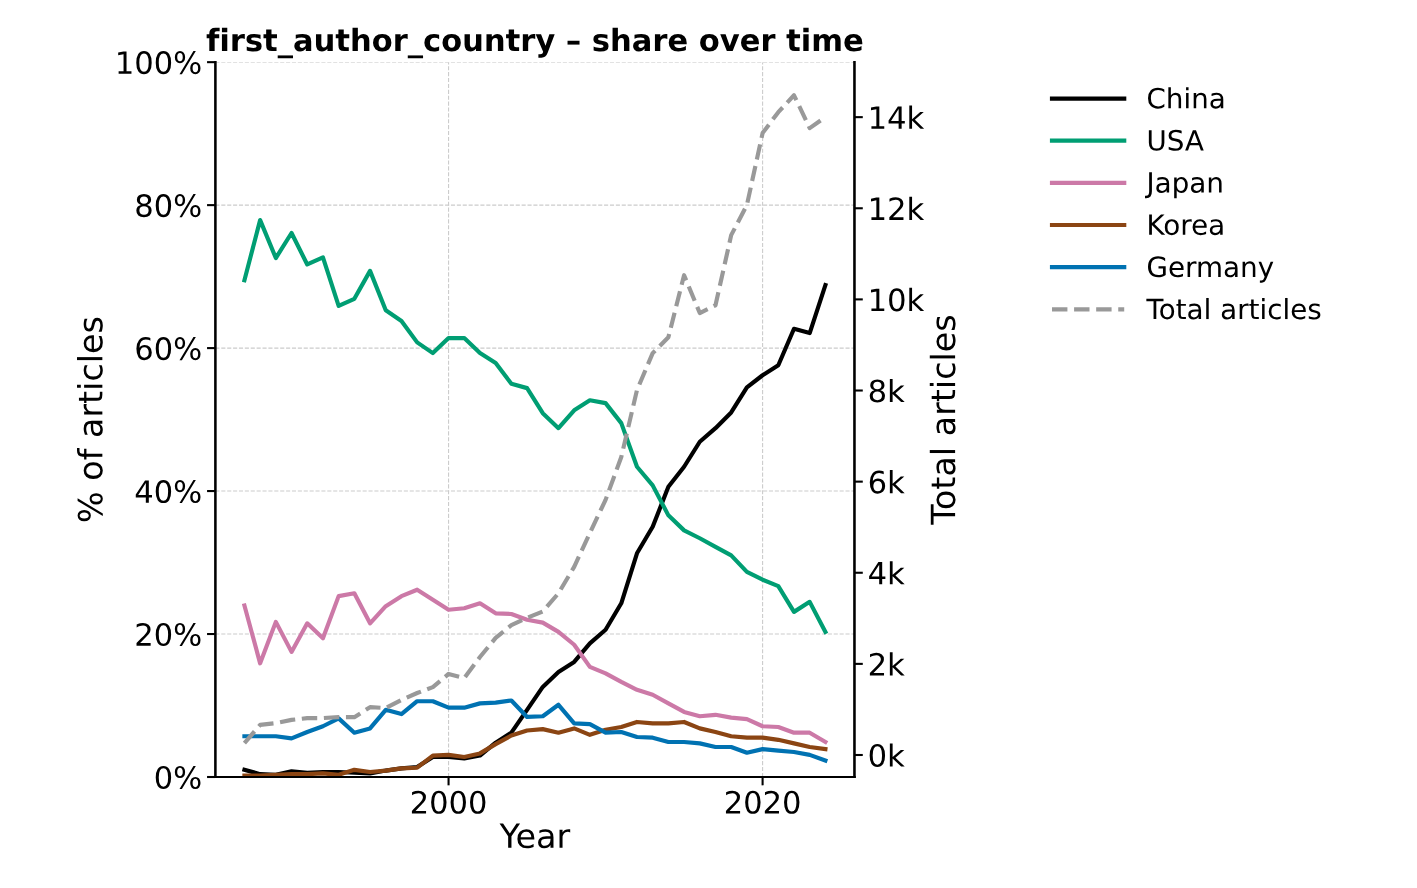 This screenshot has width=1417, height=888. What do you see at coordinates (1183, 185) in the screenshot?
I see `legend-label: Japan` at bounding box center [1183, 185].